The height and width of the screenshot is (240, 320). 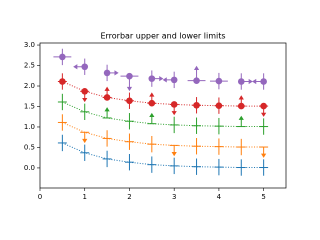 I want to click on y-tick-label: 0.5, so click(x=29, y=147).